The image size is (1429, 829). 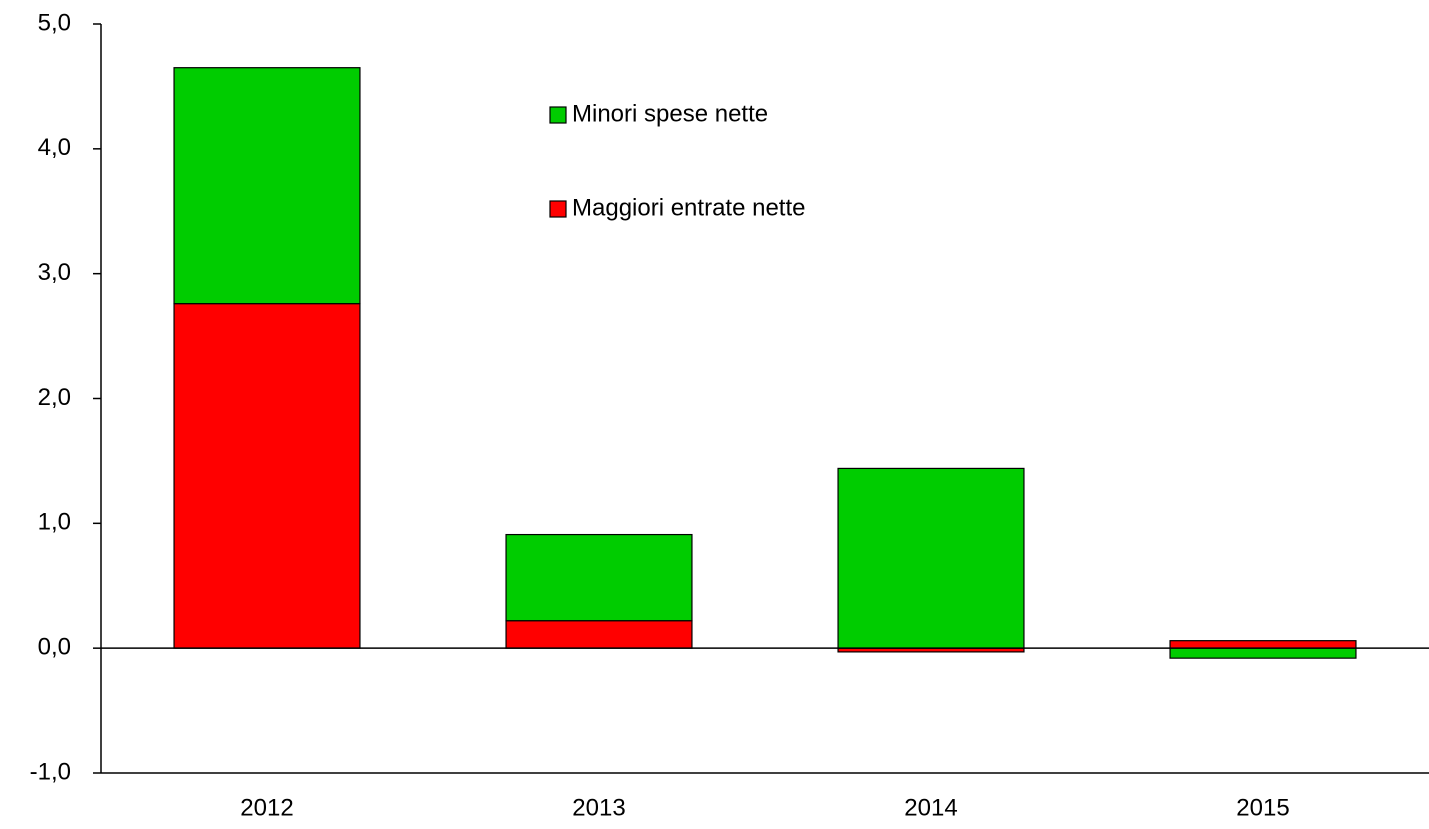 What do you see at coordinates (50, 771) in the screenshot?
I see `y-tick-label: -1,0` at bounding box center [50, 771].